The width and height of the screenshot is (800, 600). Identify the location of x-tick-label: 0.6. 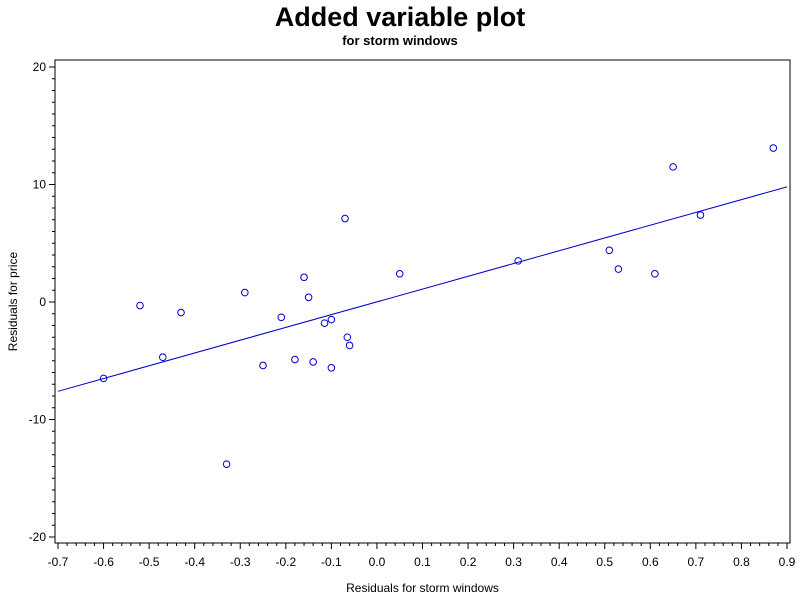
(650, 562).